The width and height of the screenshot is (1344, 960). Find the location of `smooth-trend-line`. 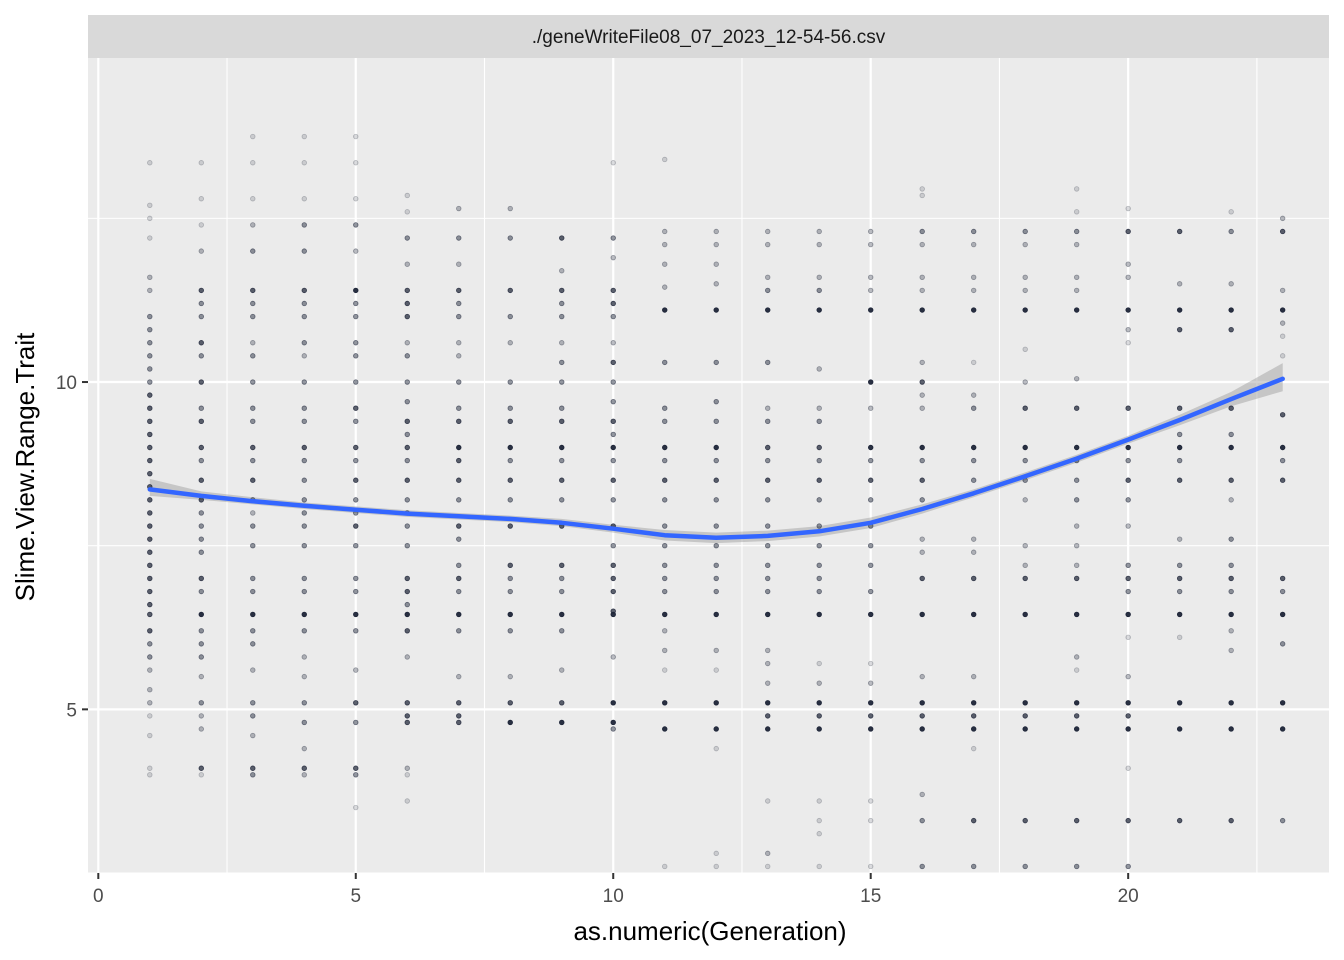

smooth-trend-line is located at coordinates (716, 458).